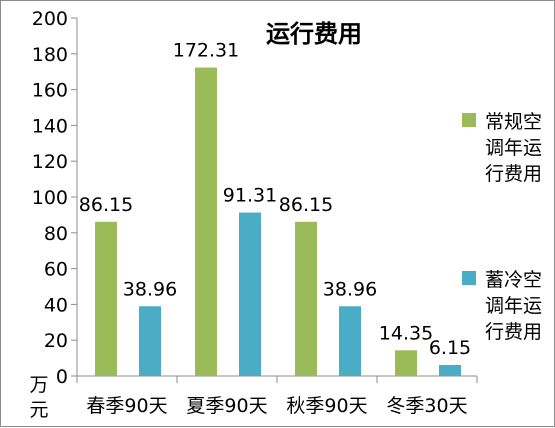 Image resolution: width=555 pixels, height=428 pixels. What do you see at coordinates (50, 91) in the screenshot?
I see `y-tick-label: 160` at bounding box center [50, 91].